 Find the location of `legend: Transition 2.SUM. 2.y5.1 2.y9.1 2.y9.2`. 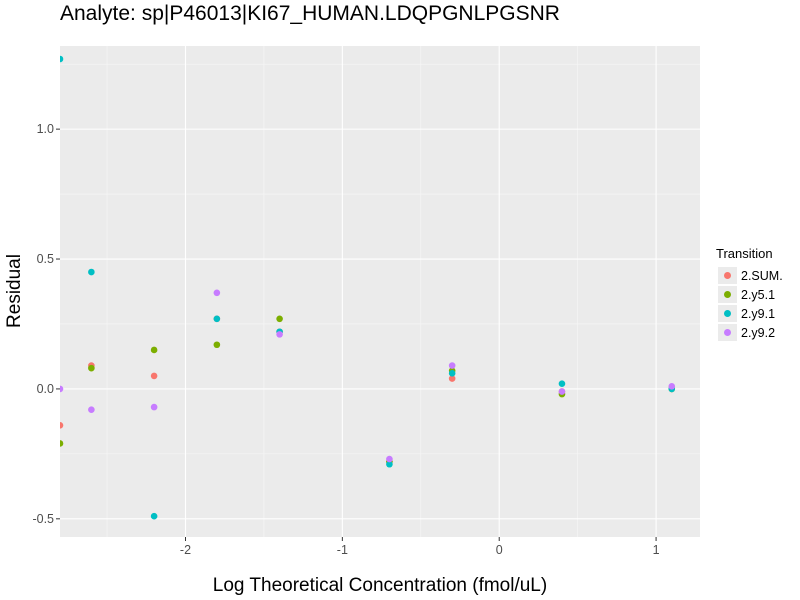

legend: Transition 2.SUM. 2.y5.1 2.y9.1 2.y9.2 is located at coordinates (749, 294).